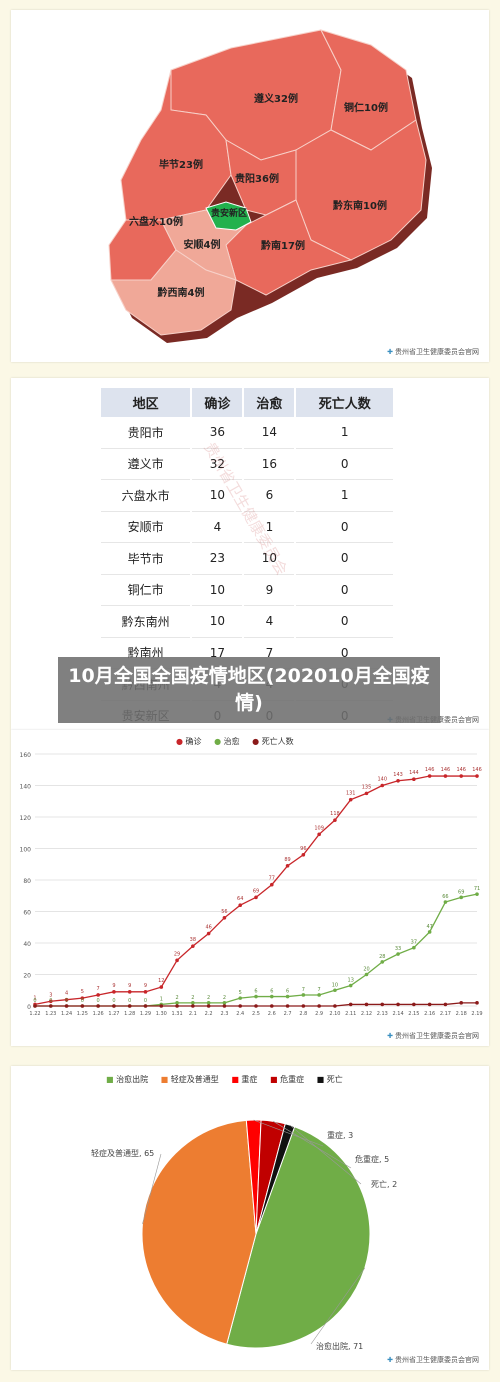  I want to click on map-label-qiandongnan: 黔东南10例, so click(360, 205).